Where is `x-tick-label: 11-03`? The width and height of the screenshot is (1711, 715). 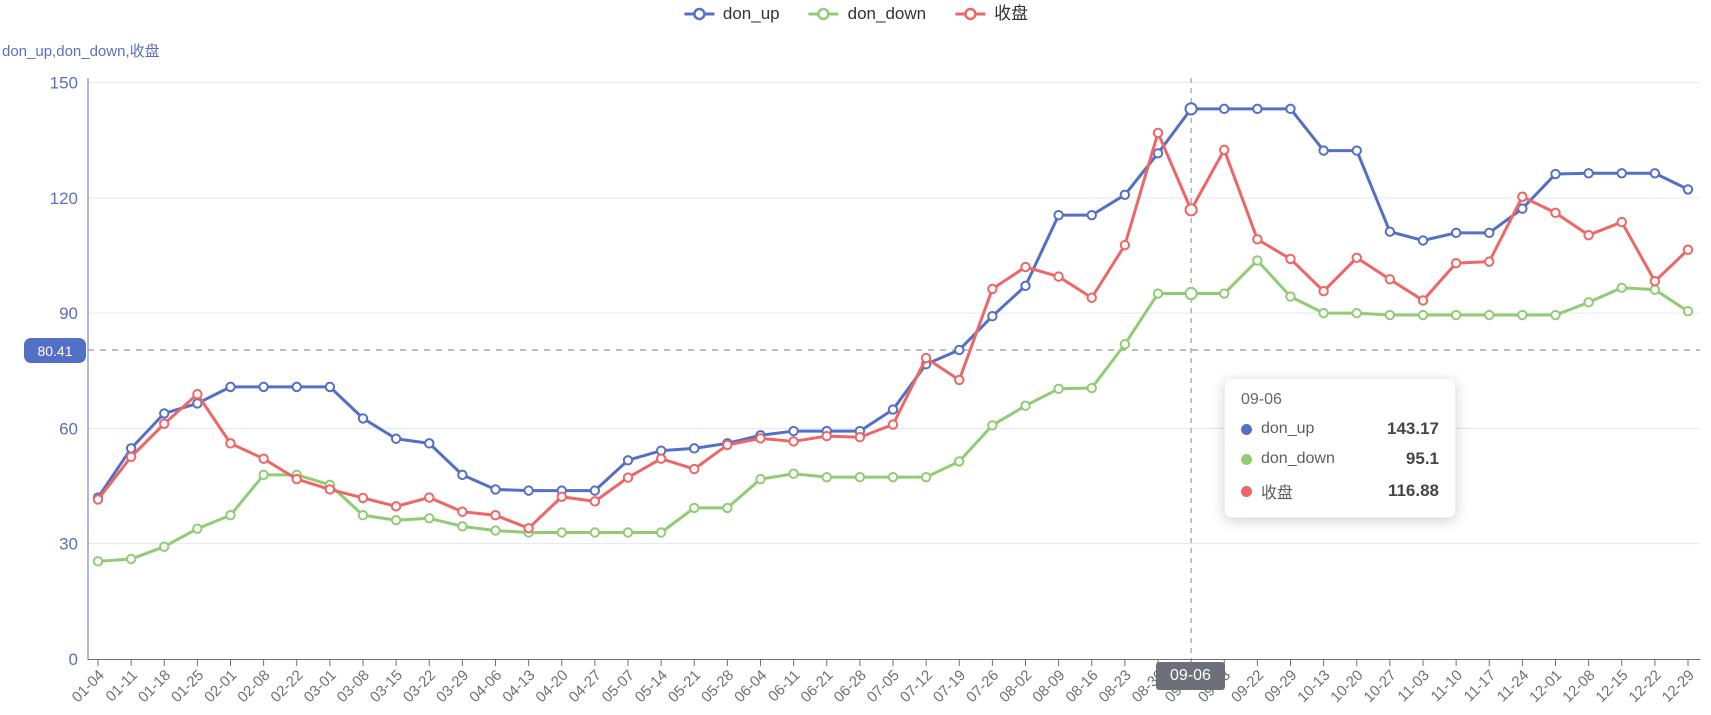
x-tick-label: 11-03 is located at coordinates (1413, 686).